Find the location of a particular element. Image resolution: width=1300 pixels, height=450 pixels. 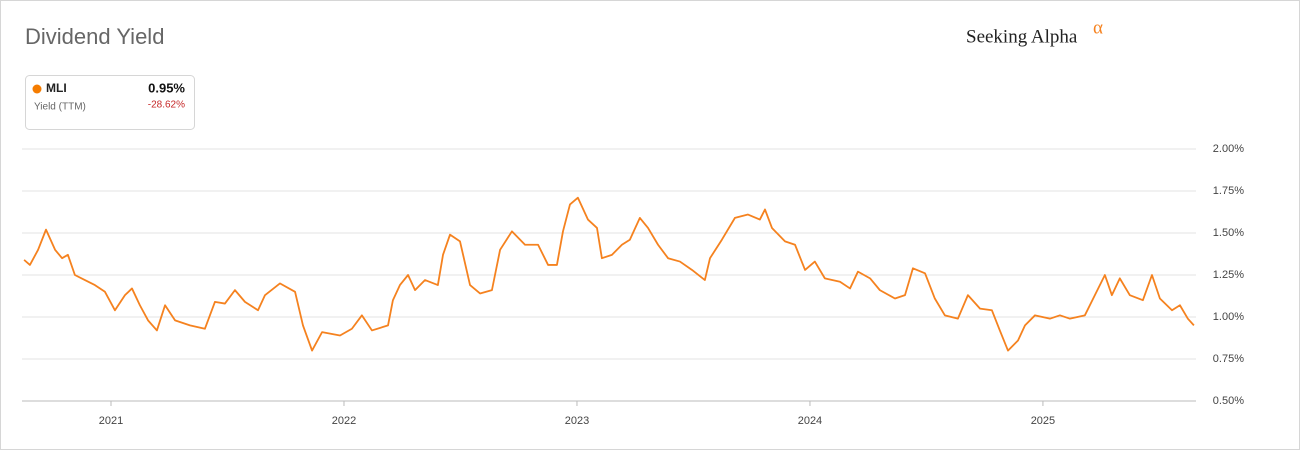

y-tick-label: 0.75% is located at coordinates (1228, 359).